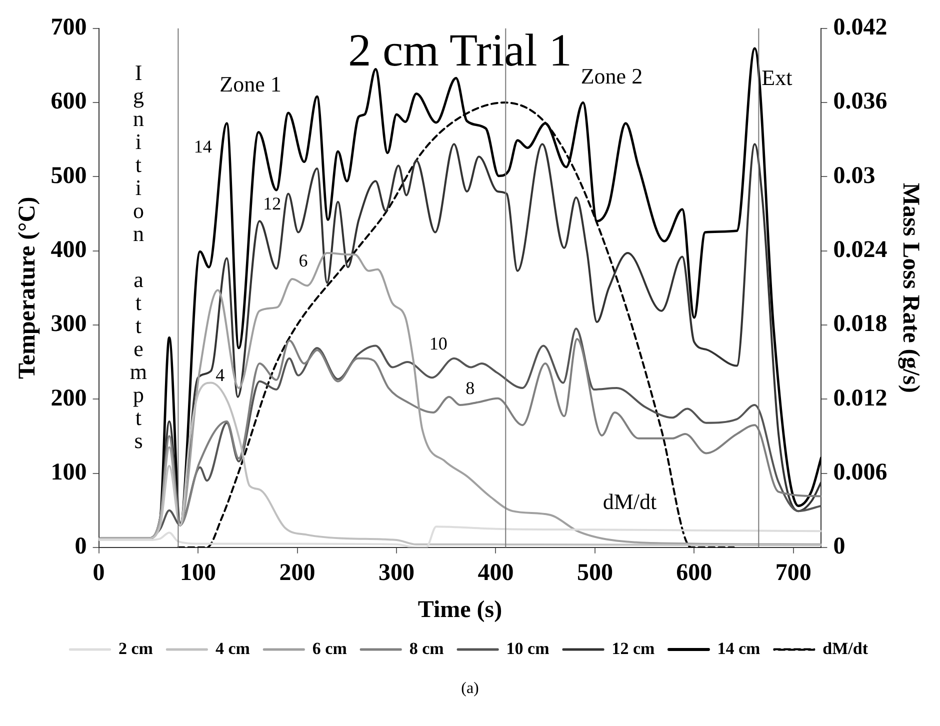 The width and height of the screenshot is (940, 726). What do you see at coordinates (839, 547) in the screenshot?
I see `y2-tick-label: 0` at bounding box center [839, 547].